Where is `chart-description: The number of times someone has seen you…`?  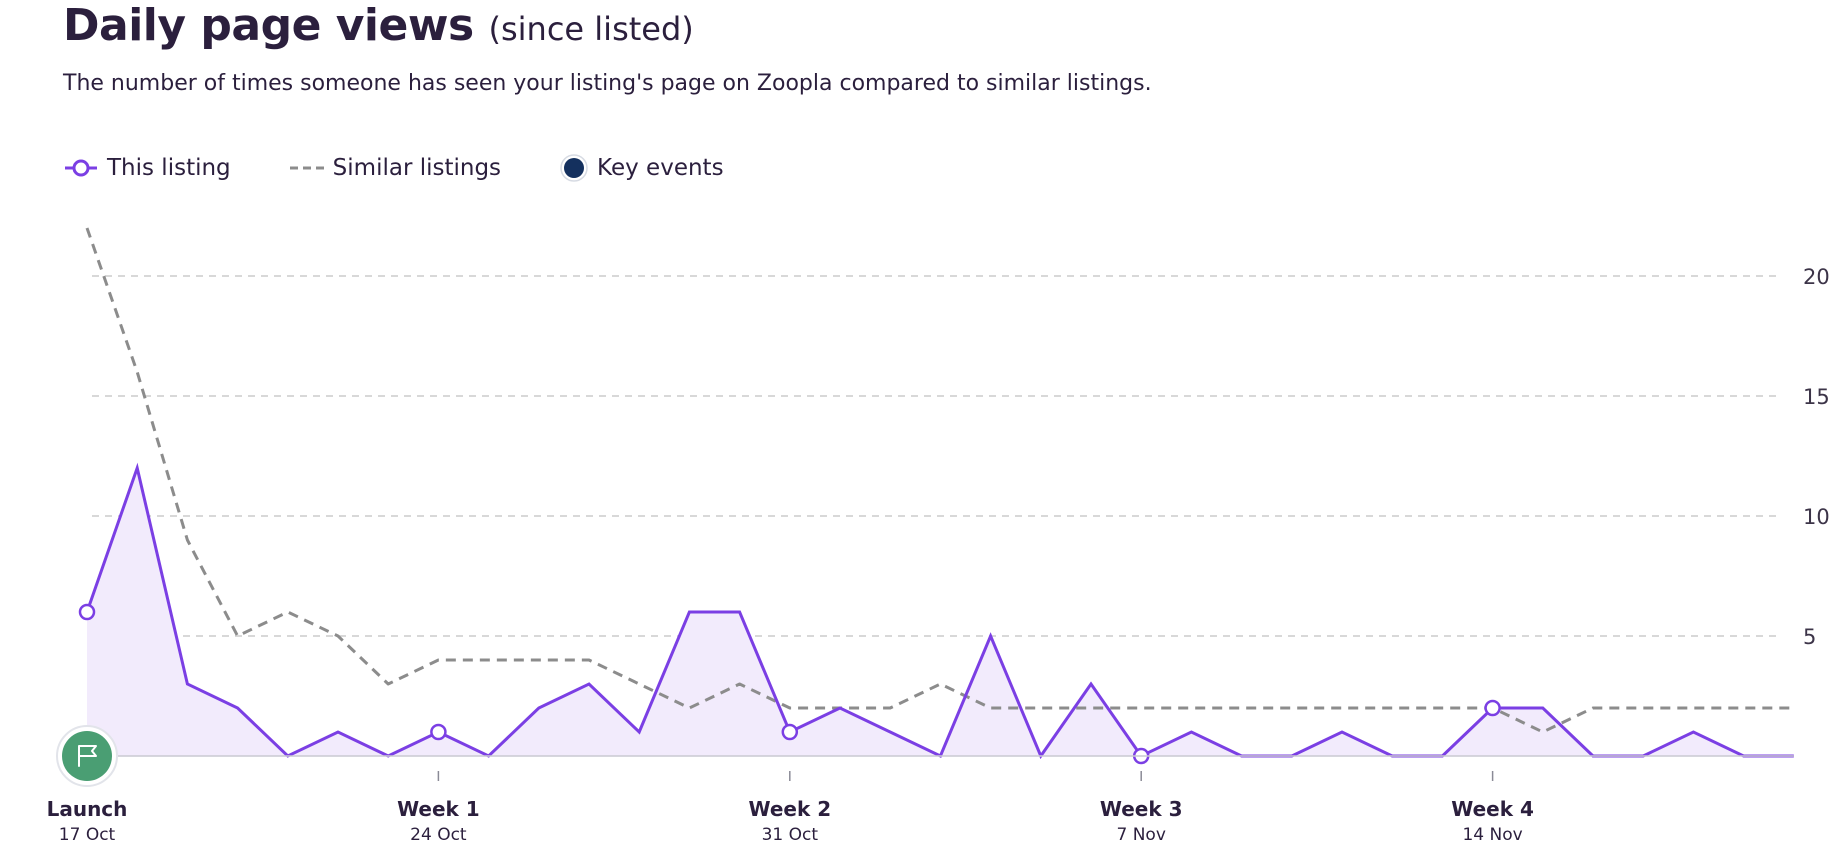 chart-description: The number of times someone has seen you… is located at coordinates (607, 83).